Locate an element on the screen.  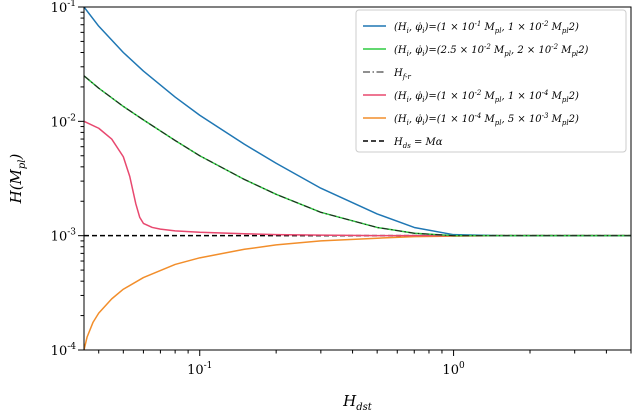
legend-label-3: Hf-r​ is located at coordinates (402, 74).